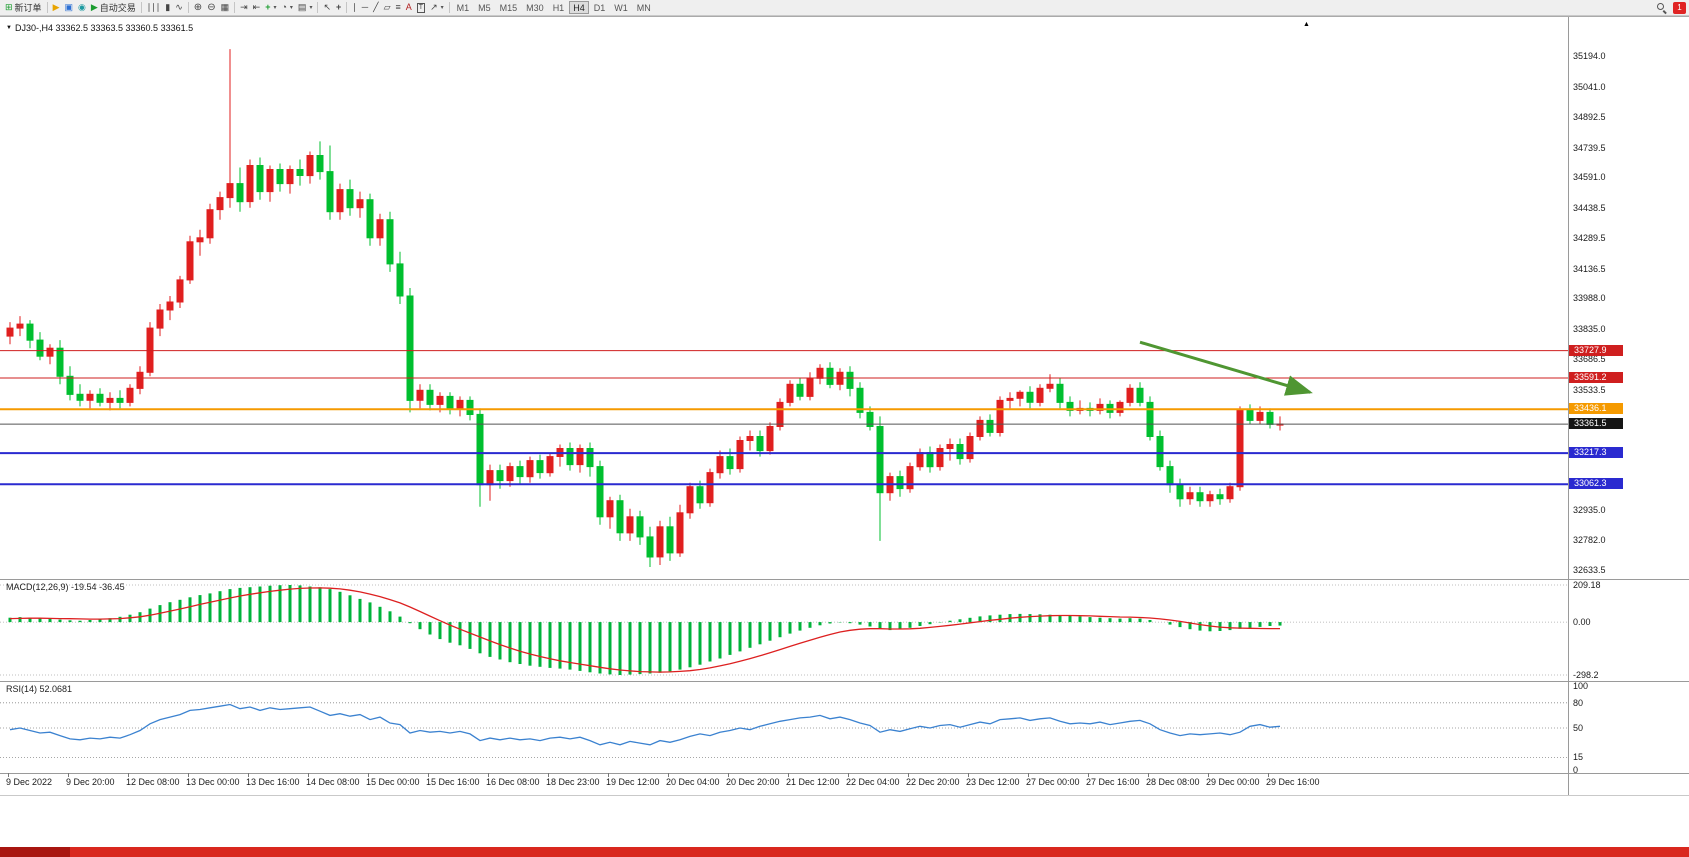 The width and height of the screenshot is (1689, 857). I want to click on notification-badge: 1, so click(1679, 7).